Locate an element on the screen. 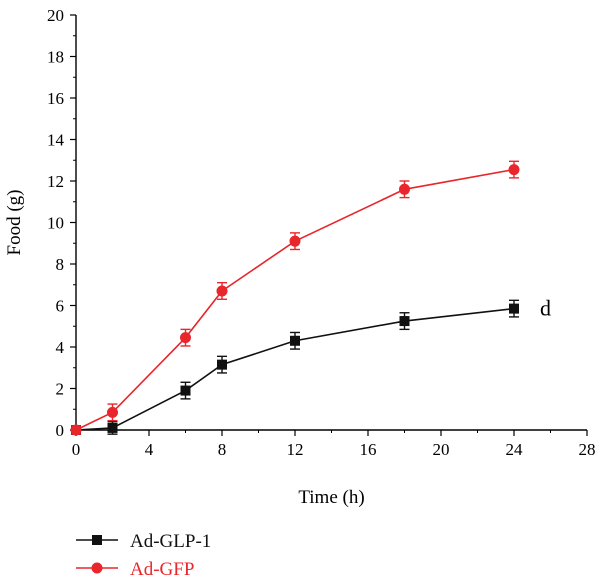 This screenshot has width=600, height=584. x-tick-label: 4 is located at coordinates (149, 449).